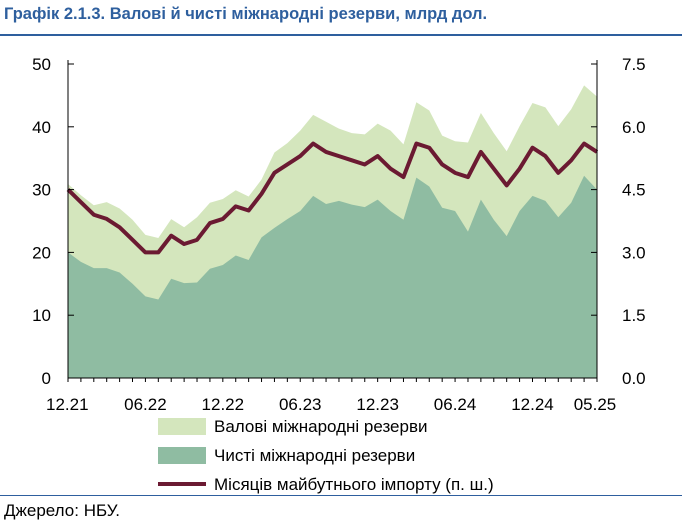  What do you see at coordinates (634, 64) in the screenshot?
I see `right-tick-label: 7.5` at bounding box center [634, 64].